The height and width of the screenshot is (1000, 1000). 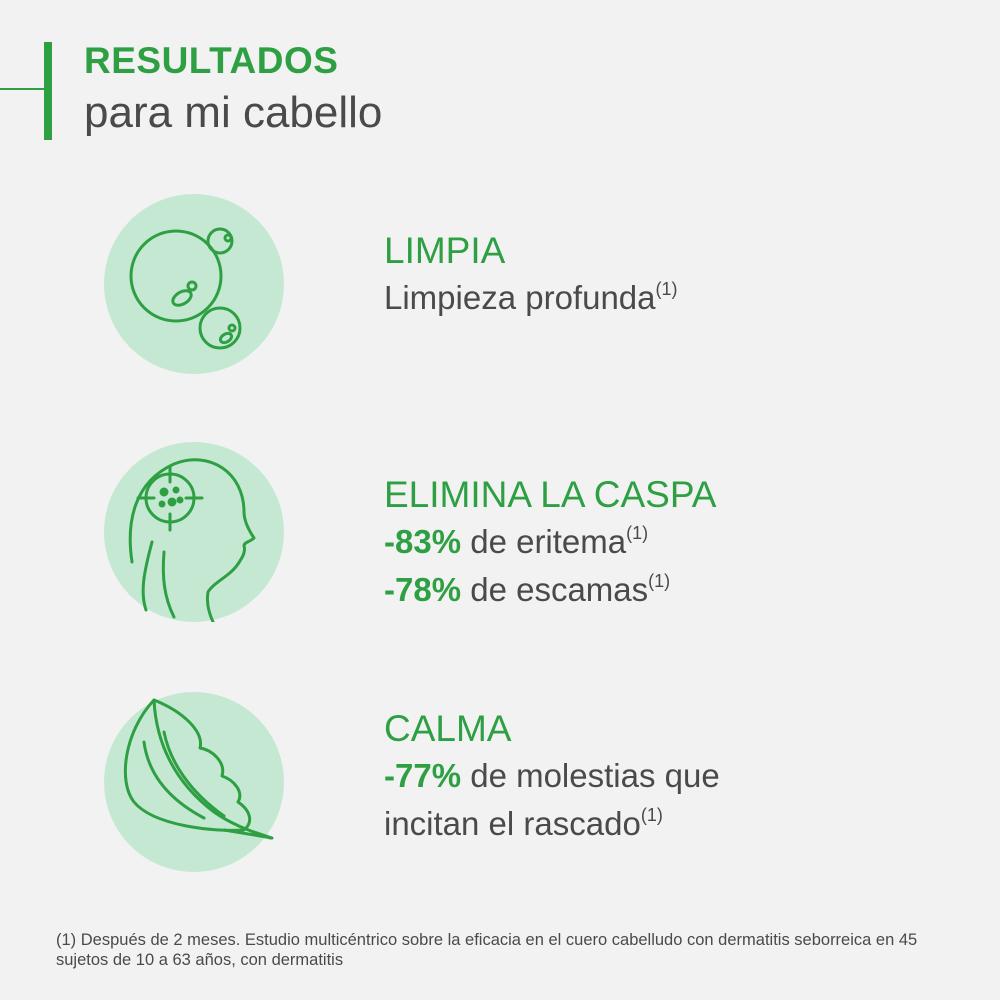 I want to click on benefit-percentage: -78%, so click(x=423, y=589).